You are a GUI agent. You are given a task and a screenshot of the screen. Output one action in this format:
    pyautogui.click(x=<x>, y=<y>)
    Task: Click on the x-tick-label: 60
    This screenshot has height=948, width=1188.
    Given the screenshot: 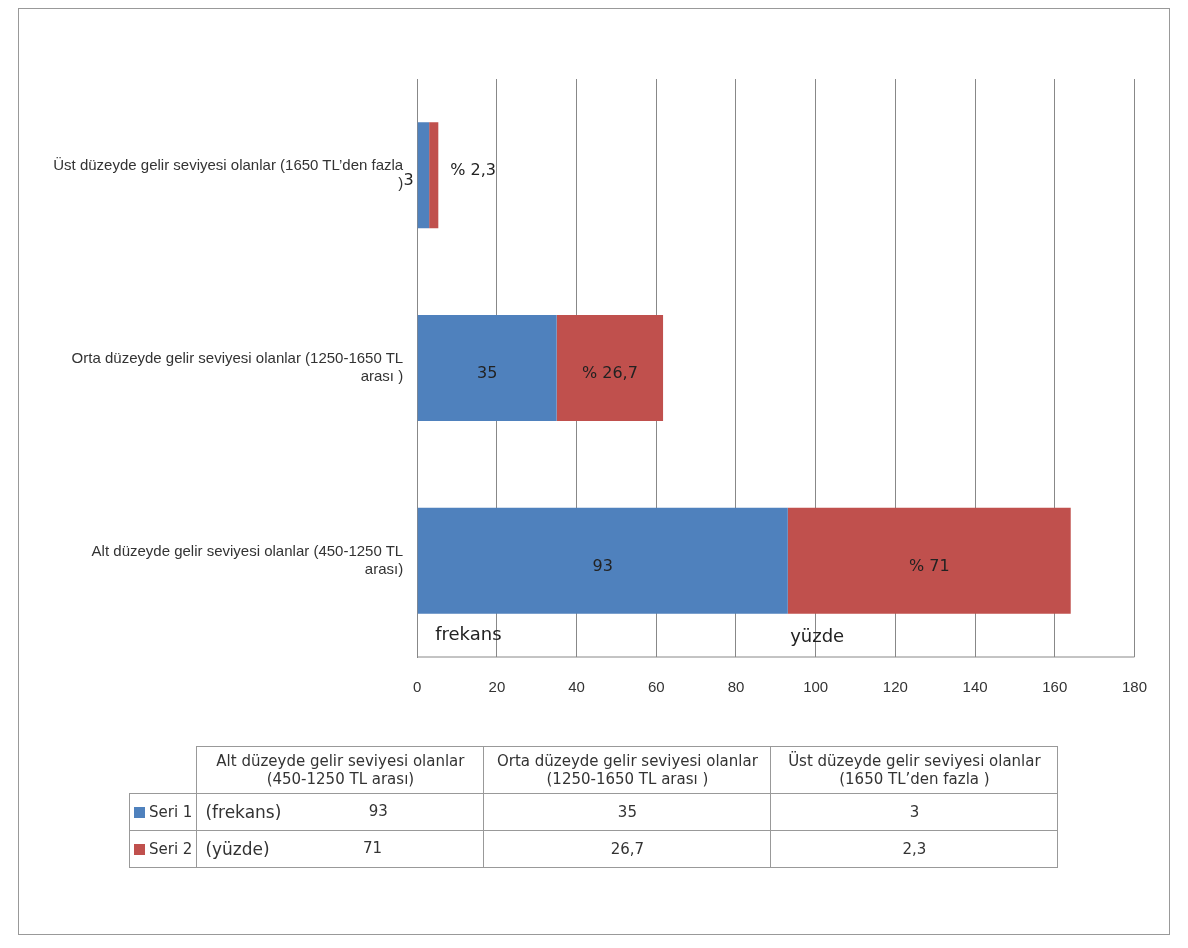 What is the action you would take?
    pyautogui.click(x=656, y=687)
    